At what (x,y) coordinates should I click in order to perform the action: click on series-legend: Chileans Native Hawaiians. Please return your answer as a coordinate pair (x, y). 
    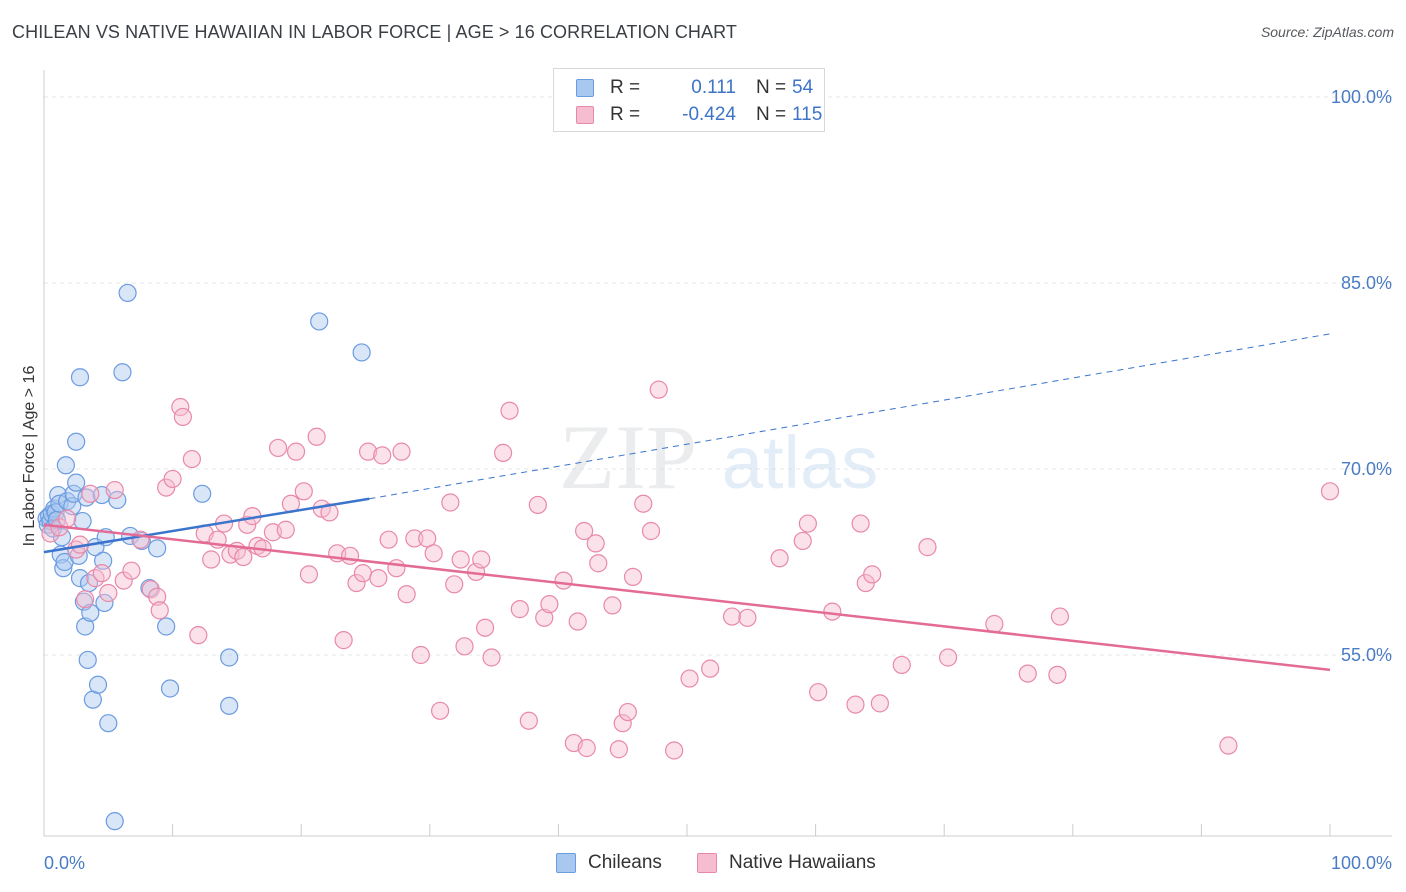
    Looking at the image, I should click on (703, 864).